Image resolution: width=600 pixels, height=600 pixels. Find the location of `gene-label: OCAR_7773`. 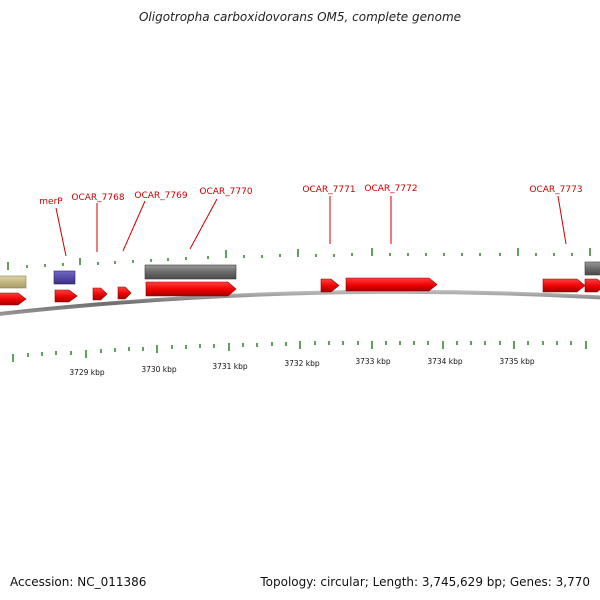

gene-label: OCAR_7773 is located at coordinates (555, 190).